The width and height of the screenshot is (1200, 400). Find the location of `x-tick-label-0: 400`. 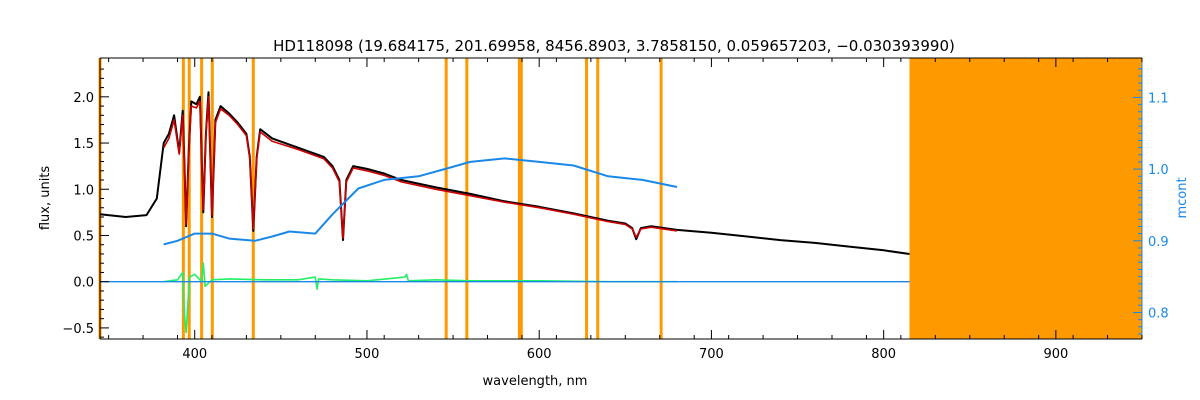

x-tick-label-0: 400 is located at coordinates (194, 354).